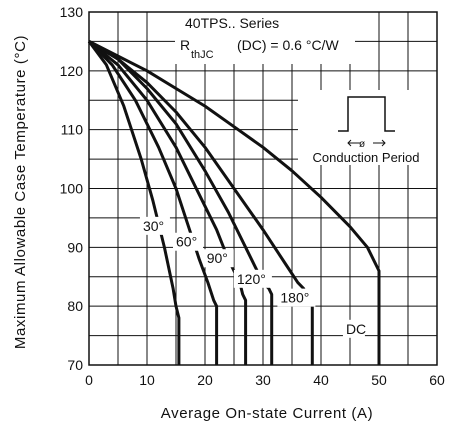 The image size is (453, 435). Describe the element at coordinates (288, 45) in the screenshot. I see `rthjc-value: (DC) = 0.6 °C/W` at that location.